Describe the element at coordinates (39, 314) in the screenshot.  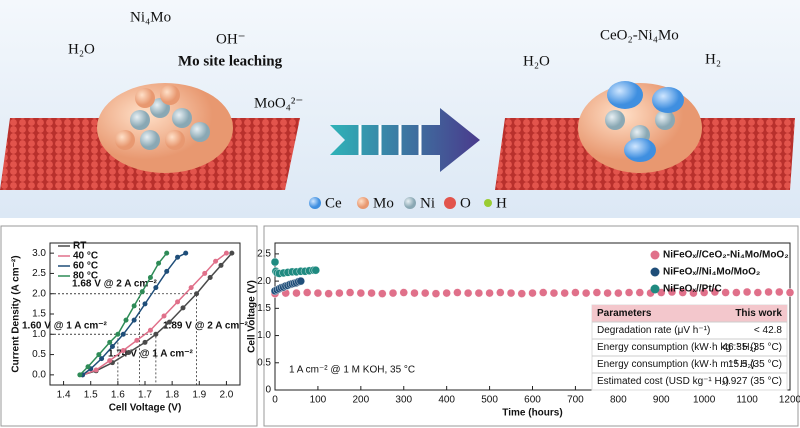
I see `y-tick-label: 1.5` at that location.